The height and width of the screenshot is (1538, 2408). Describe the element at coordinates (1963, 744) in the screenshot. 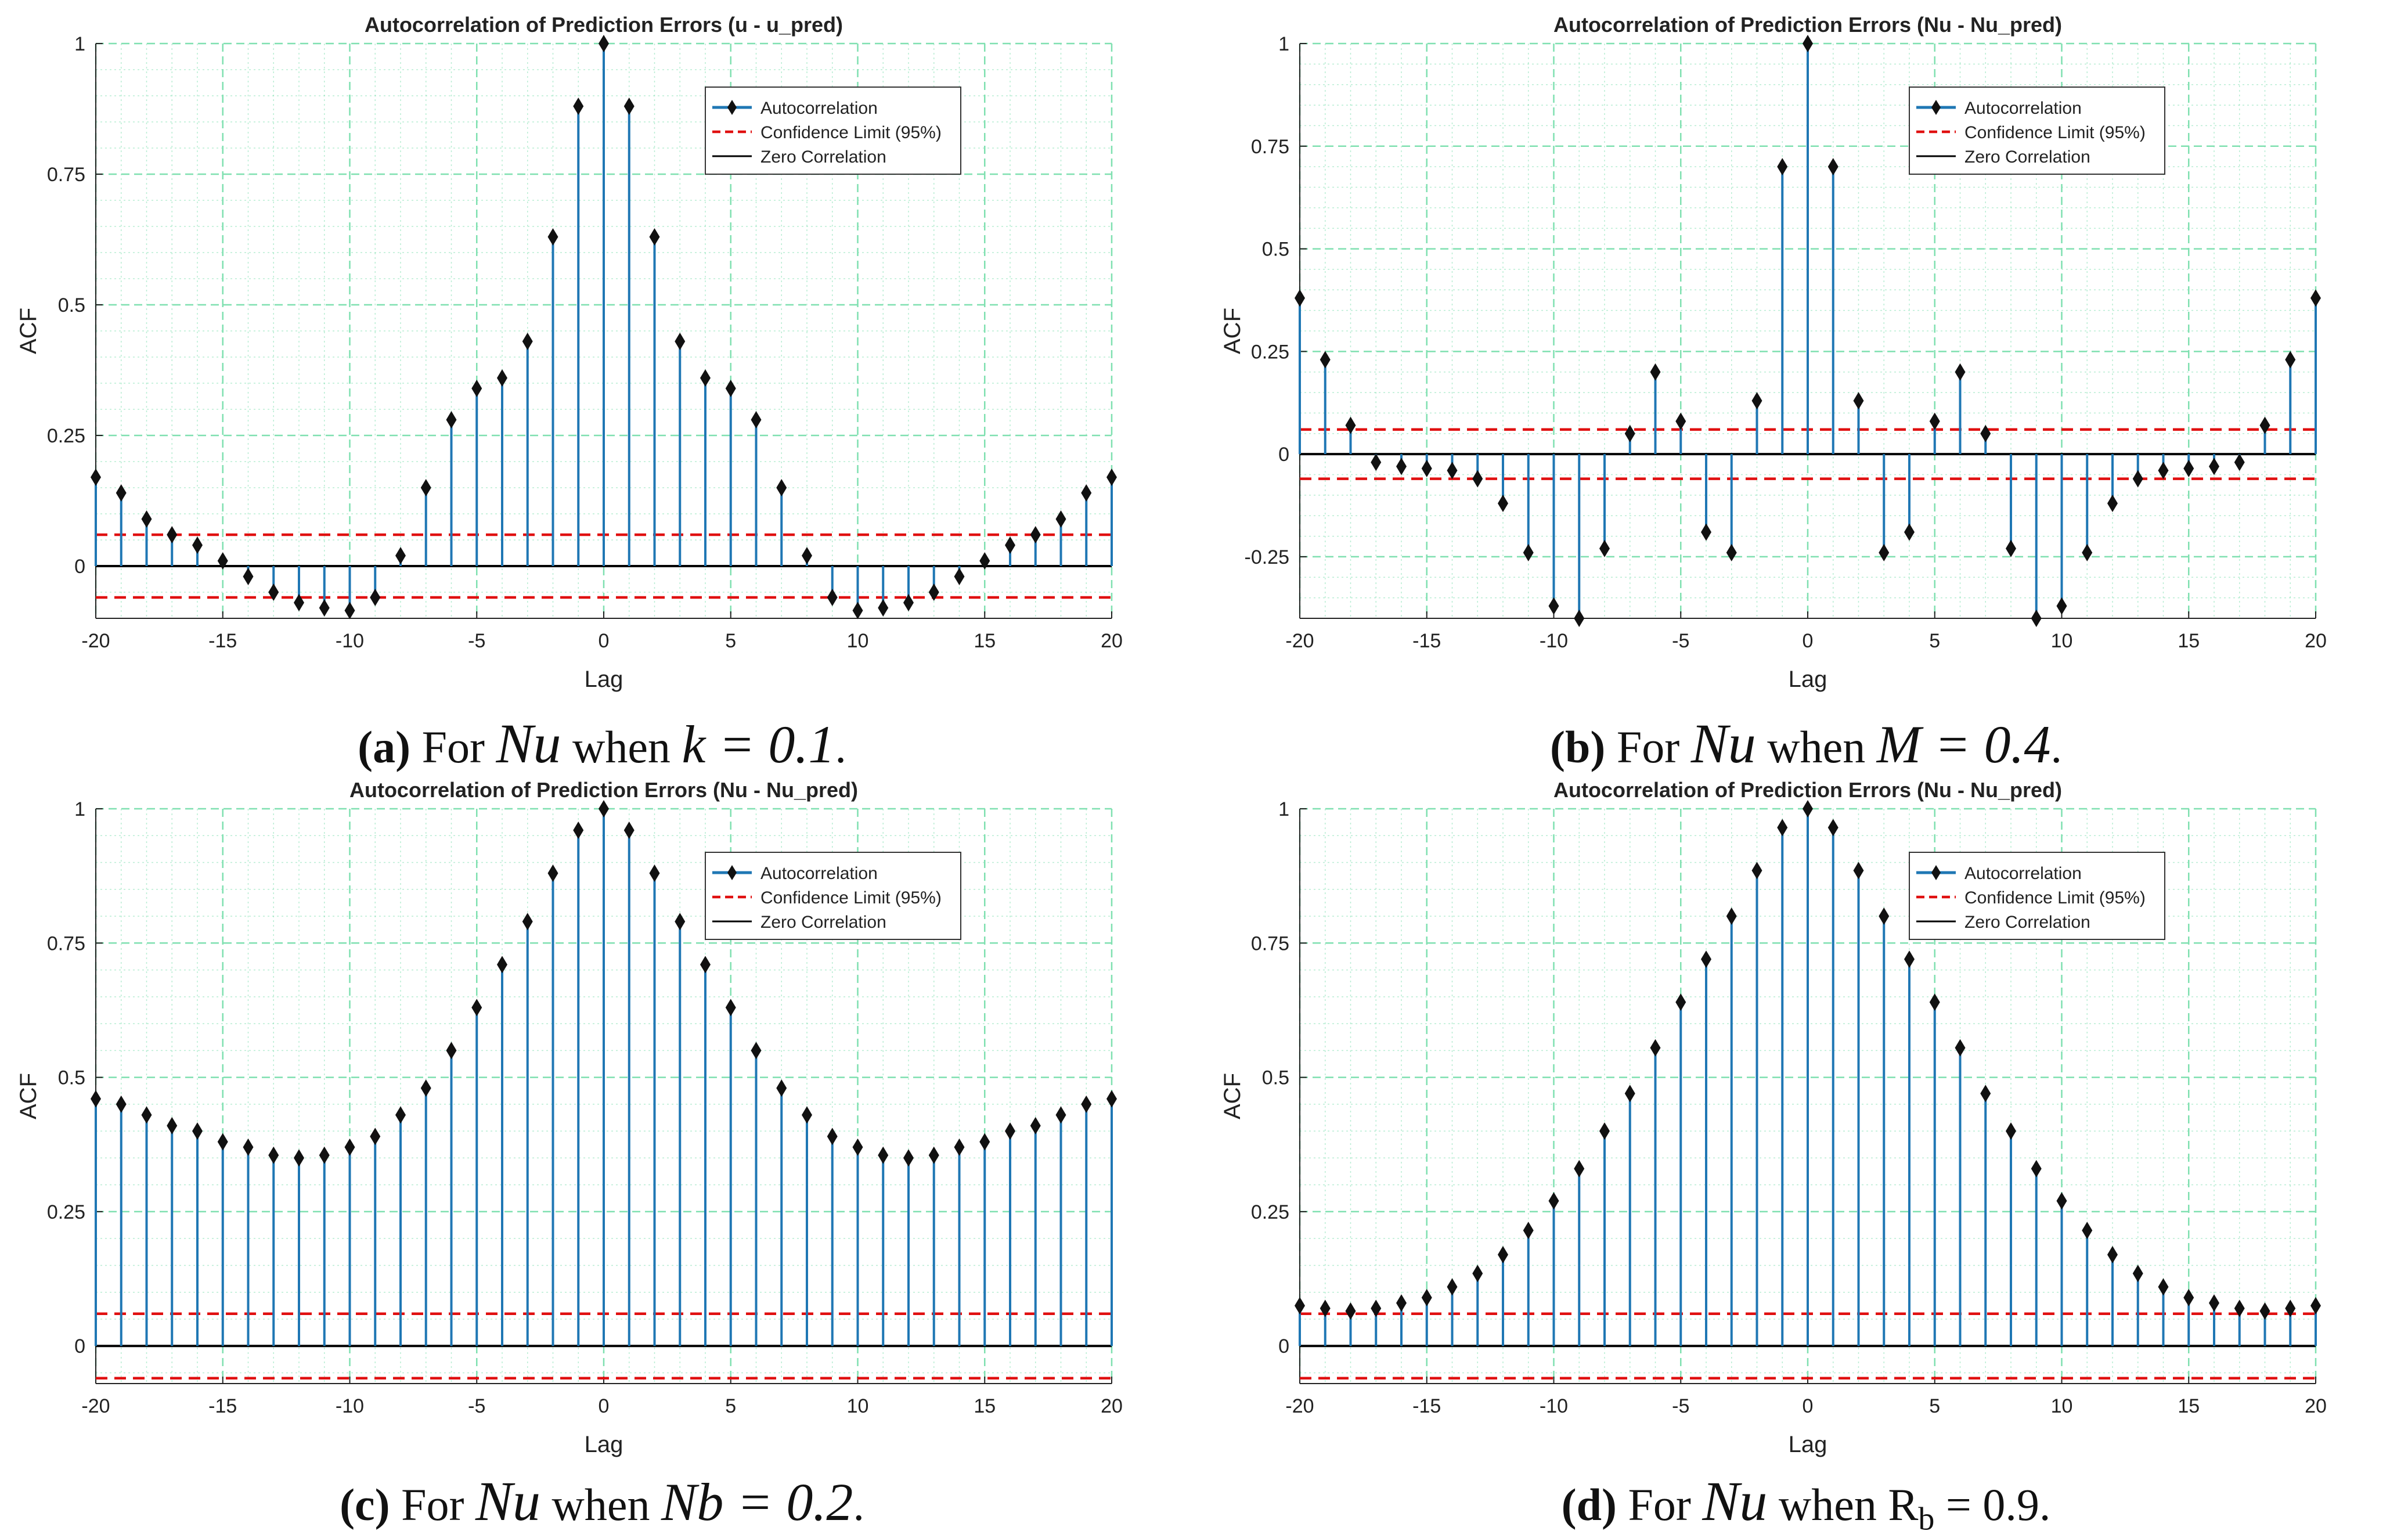

I see `caption-equation: M = 0.4` at that location.